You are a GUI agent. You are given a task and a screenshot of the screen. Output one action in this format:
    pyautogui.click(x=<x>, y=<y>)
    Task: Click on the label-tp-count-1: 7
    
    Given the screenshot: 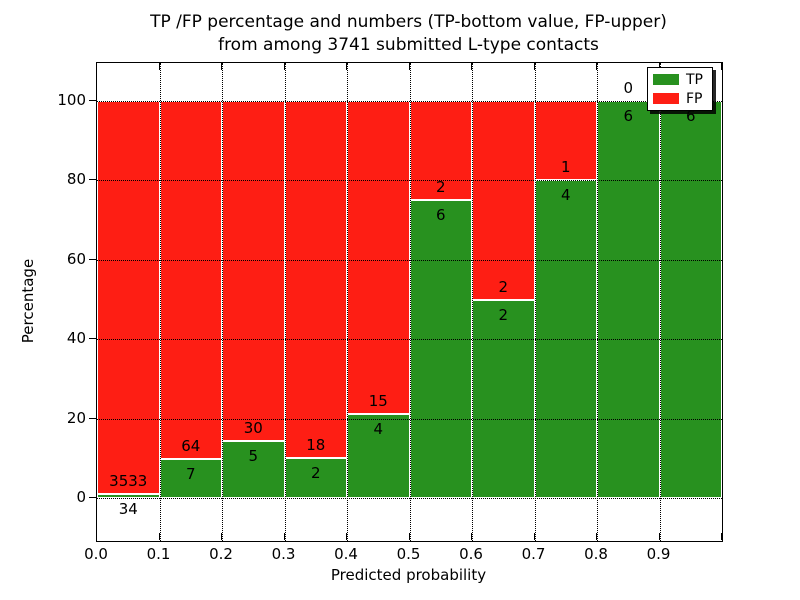 What is the action you would take?
    pyautogui.click(x=190, y=473)
    